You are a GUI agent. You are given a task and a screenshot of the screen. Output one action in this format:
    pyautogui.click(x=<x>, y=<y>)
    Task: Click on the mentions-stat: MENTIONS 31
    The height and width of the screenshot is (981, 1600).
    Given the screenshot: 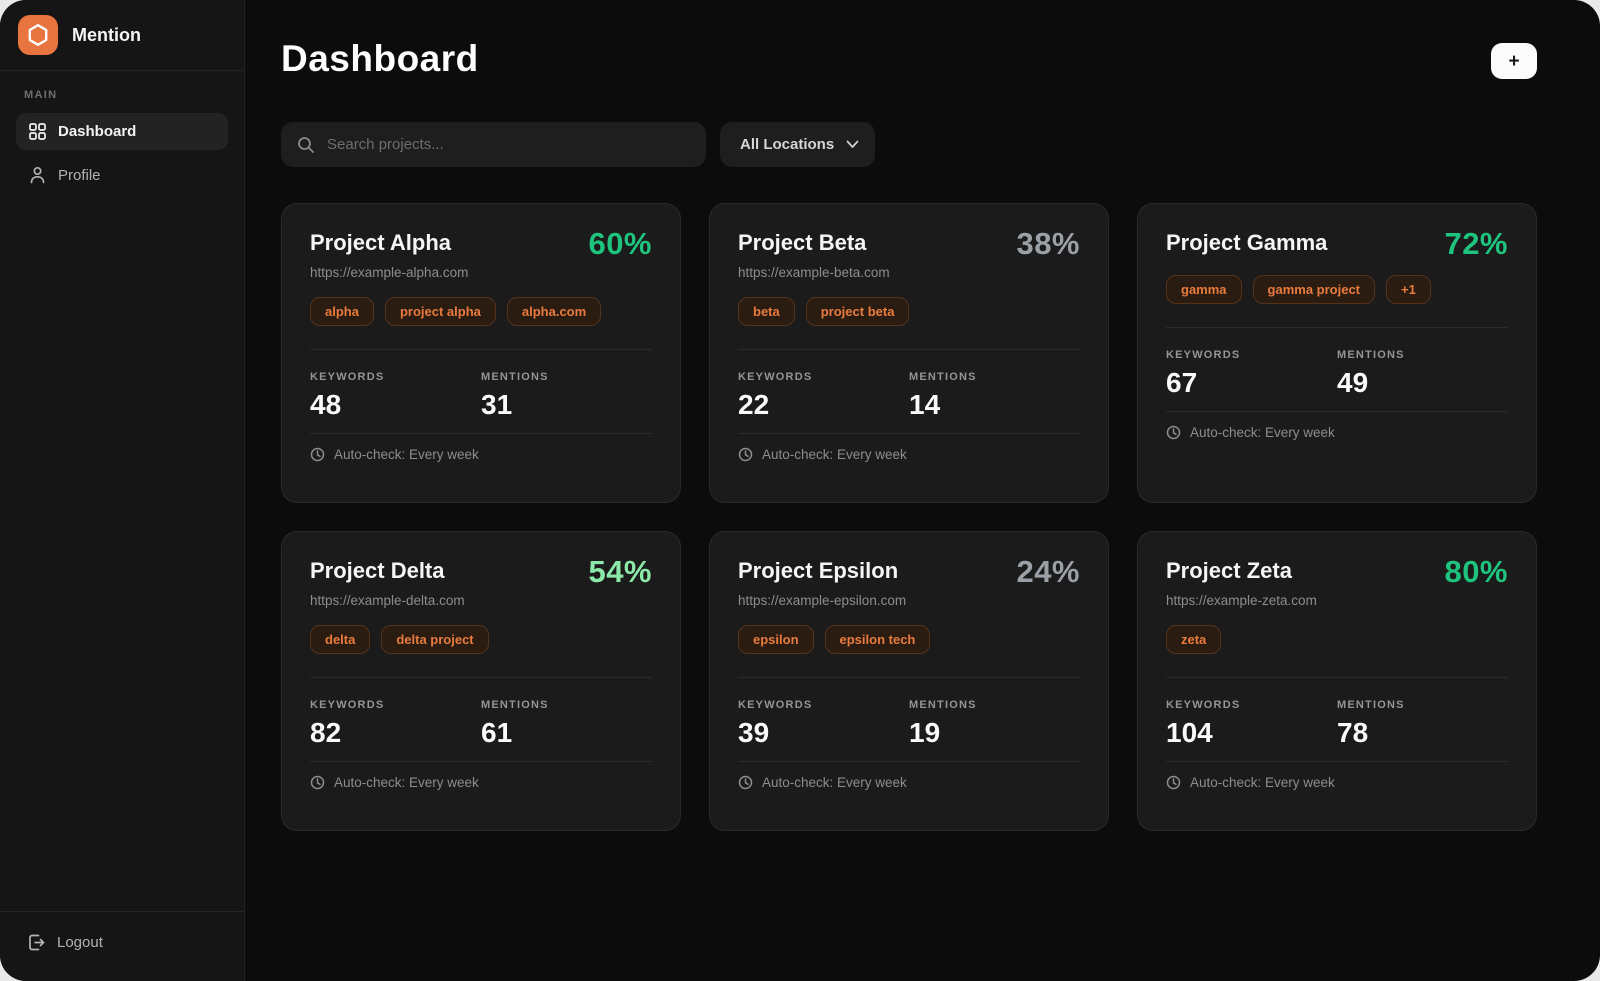 What is the action you would take?
    pyautogui.click(x=566, y=396)
    